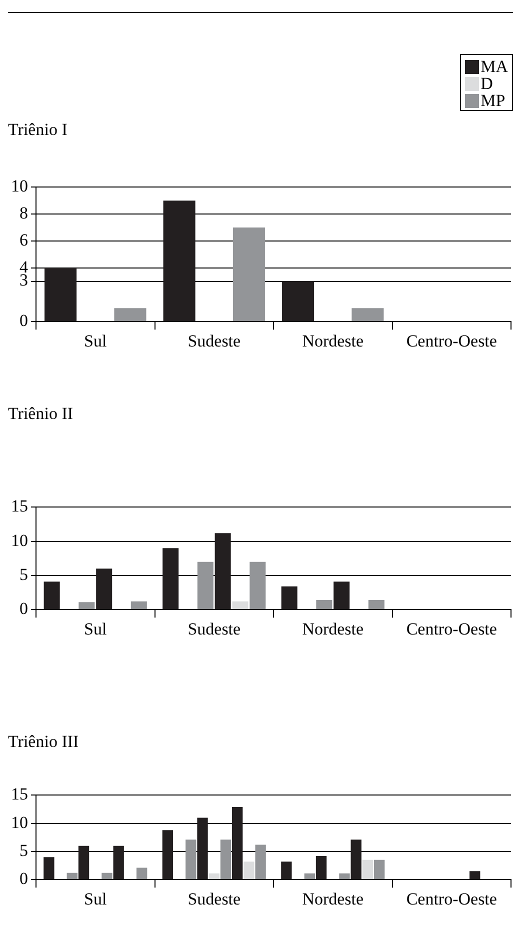  Describe the element at coordinates (41, 414) in the screenshot. I see `chart-title: Triênio II` at that location.